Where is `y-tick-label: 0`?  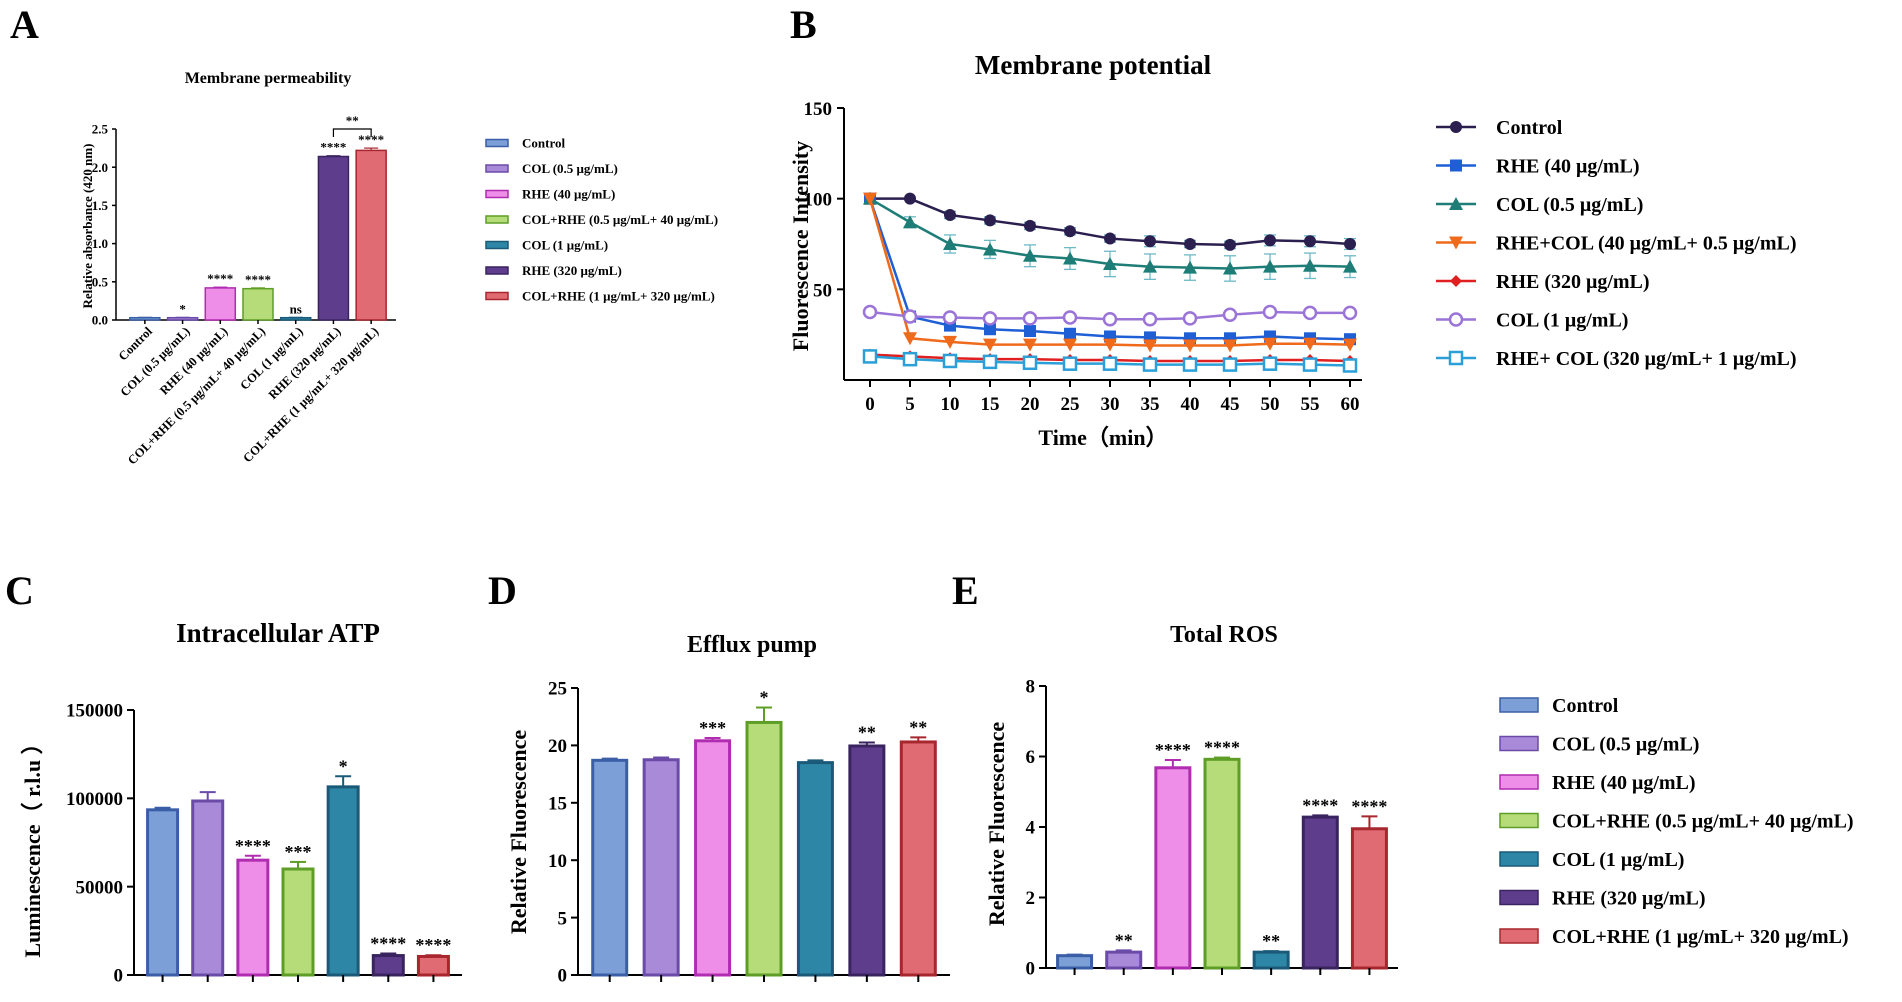
y-tick-label: 0 is located at coordinates (119, 976).